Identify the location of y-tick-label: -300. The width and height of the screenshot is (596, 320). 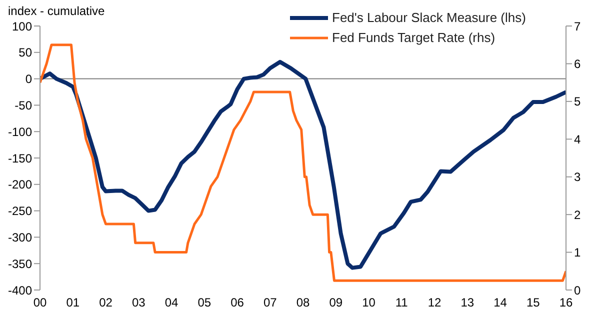
(20, 237).